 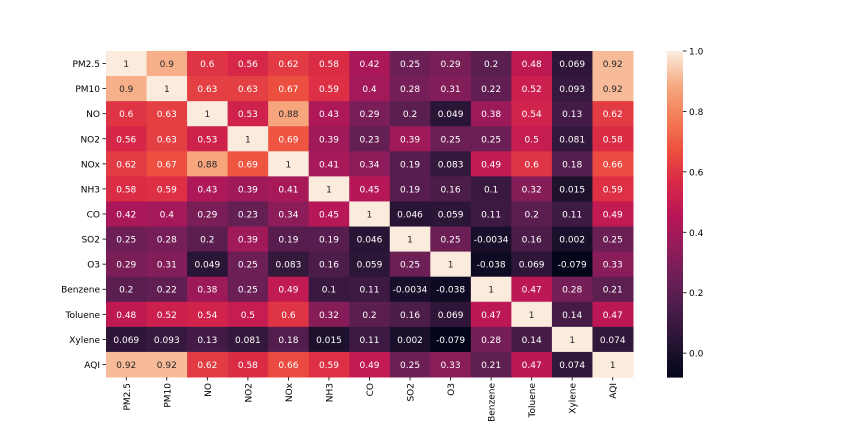 I want to click on cell-value-label: 0.69, so click(x=288, y=140).